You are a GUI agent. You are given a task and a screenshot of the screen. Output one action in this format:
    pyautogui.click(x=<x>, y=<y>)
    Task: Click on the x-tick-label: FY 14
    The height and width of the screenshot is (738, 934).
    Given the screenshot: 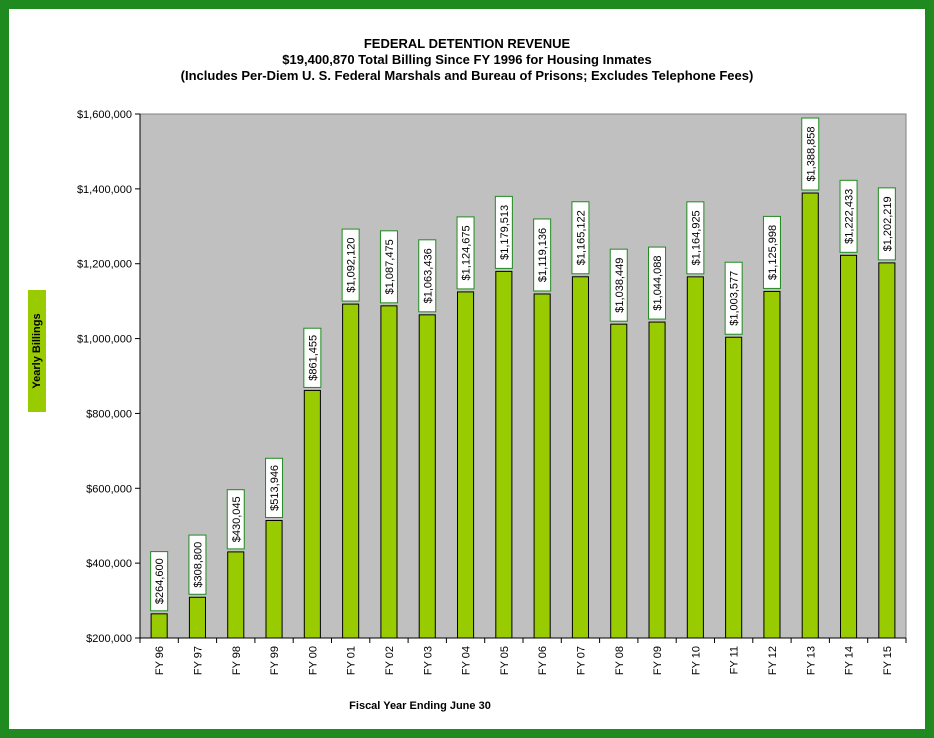 What is the action you would take?
    pyautogui.click(x=850, y=660)
    